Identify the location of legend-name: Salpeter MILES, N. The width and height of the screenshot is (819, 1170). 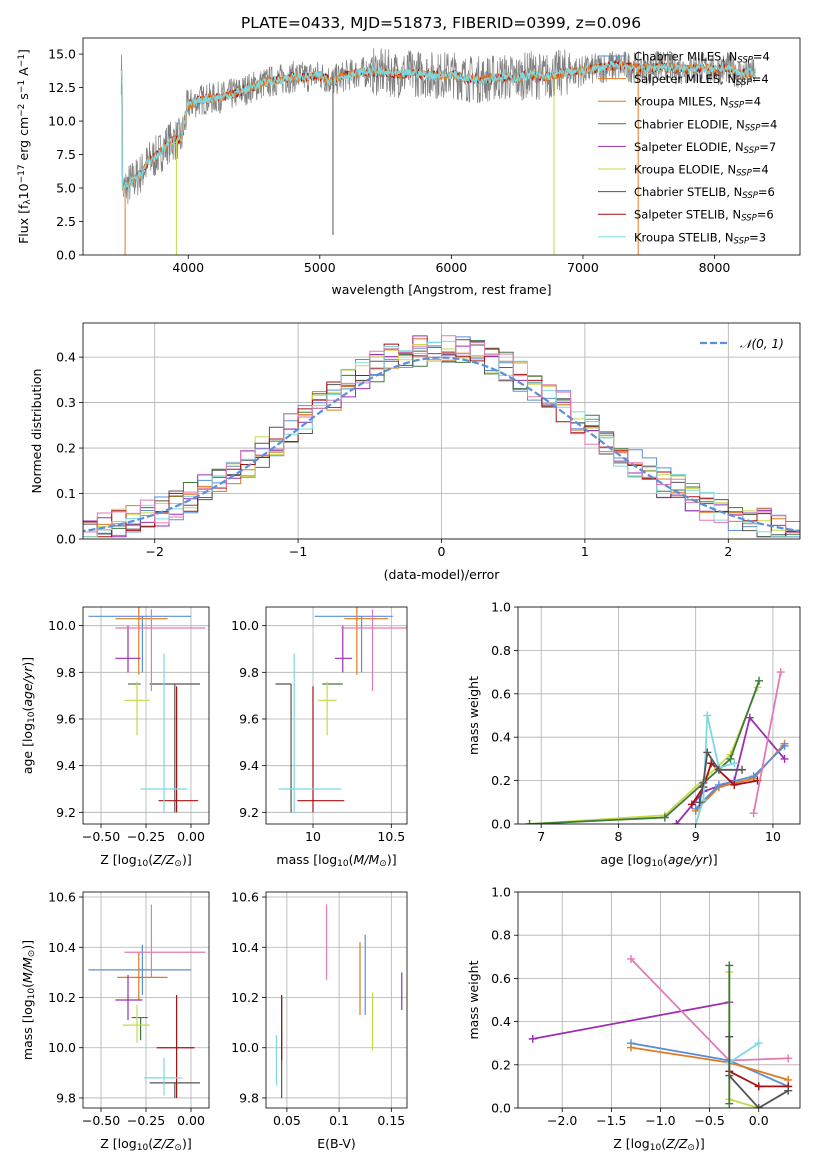
(685, 79).